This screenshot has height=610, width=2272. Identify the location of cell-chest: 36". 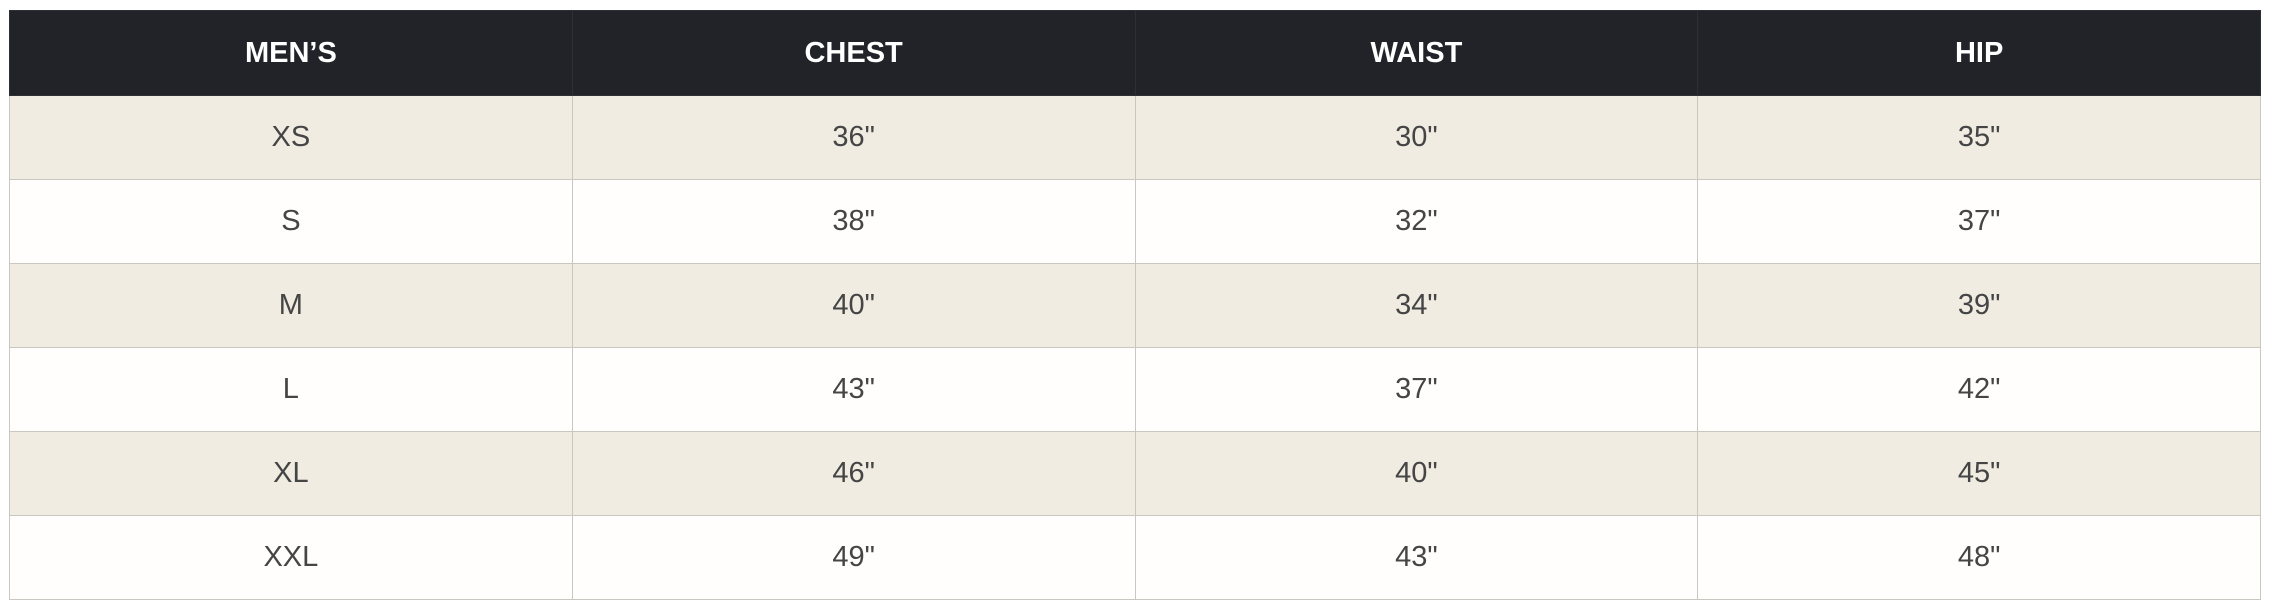
(853, 137).